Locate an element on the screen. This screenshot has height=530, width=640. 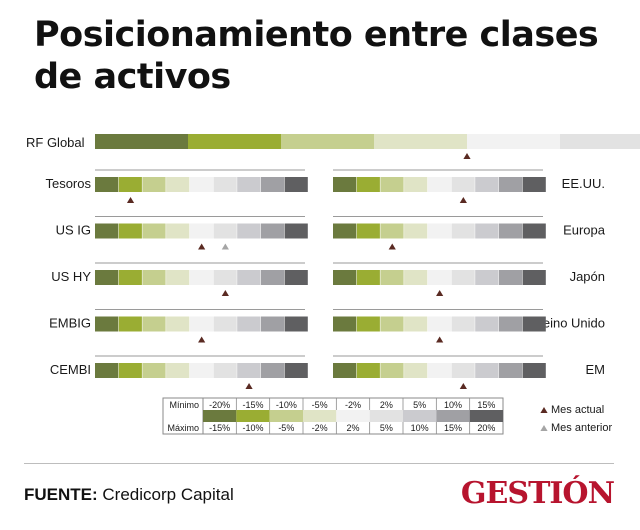
scale-max-value: -15% is located at coordinates (219, 428).